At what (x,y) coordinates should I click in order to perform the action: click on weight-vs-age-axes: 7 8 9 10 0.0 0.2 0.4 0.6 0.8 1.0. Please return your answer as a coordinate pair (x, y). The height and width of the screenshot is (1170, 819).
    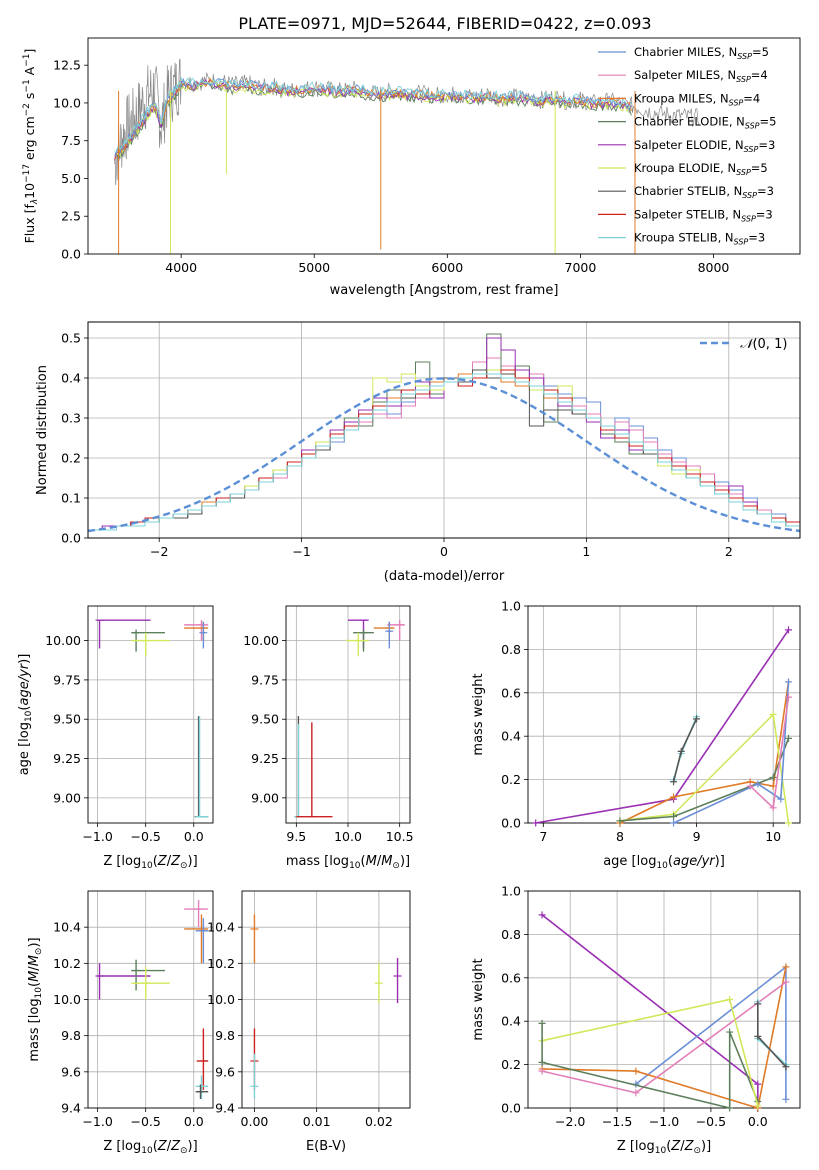
    Looking at the image, I should click on (651, 721).